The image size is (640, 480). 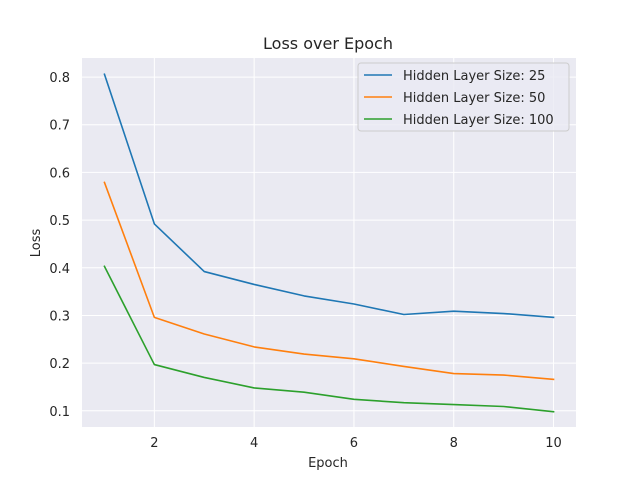 I want to click on x-tick-label-1: 4, so click(x=254, y=443).